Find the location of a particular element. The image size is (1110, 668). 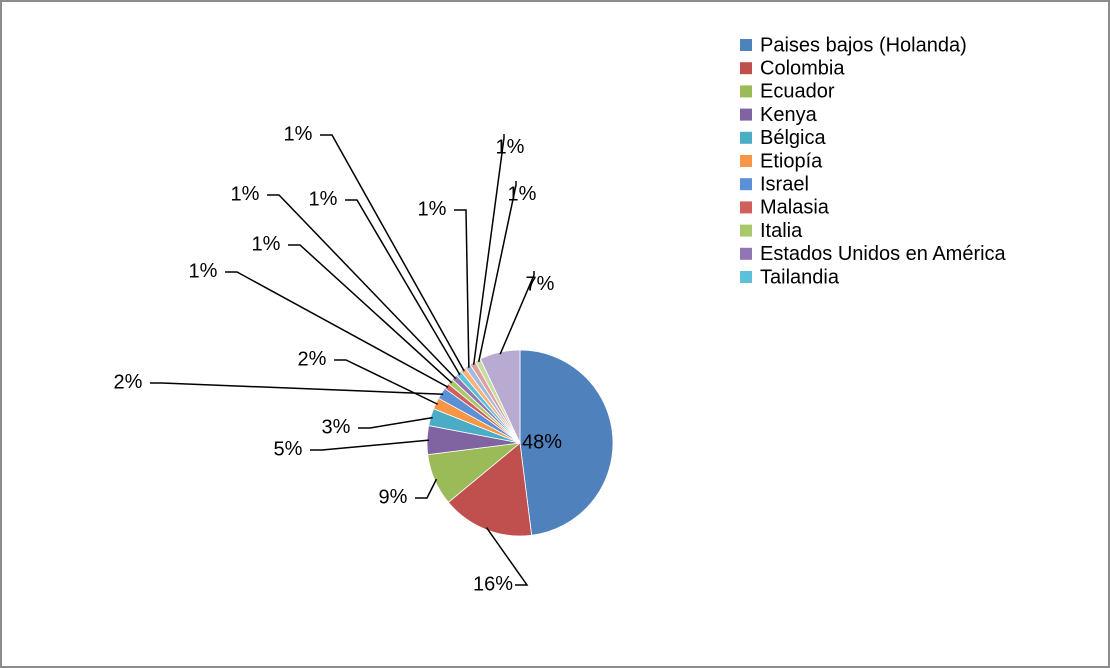

data-label: 9% is located at coordinates (393, 497).